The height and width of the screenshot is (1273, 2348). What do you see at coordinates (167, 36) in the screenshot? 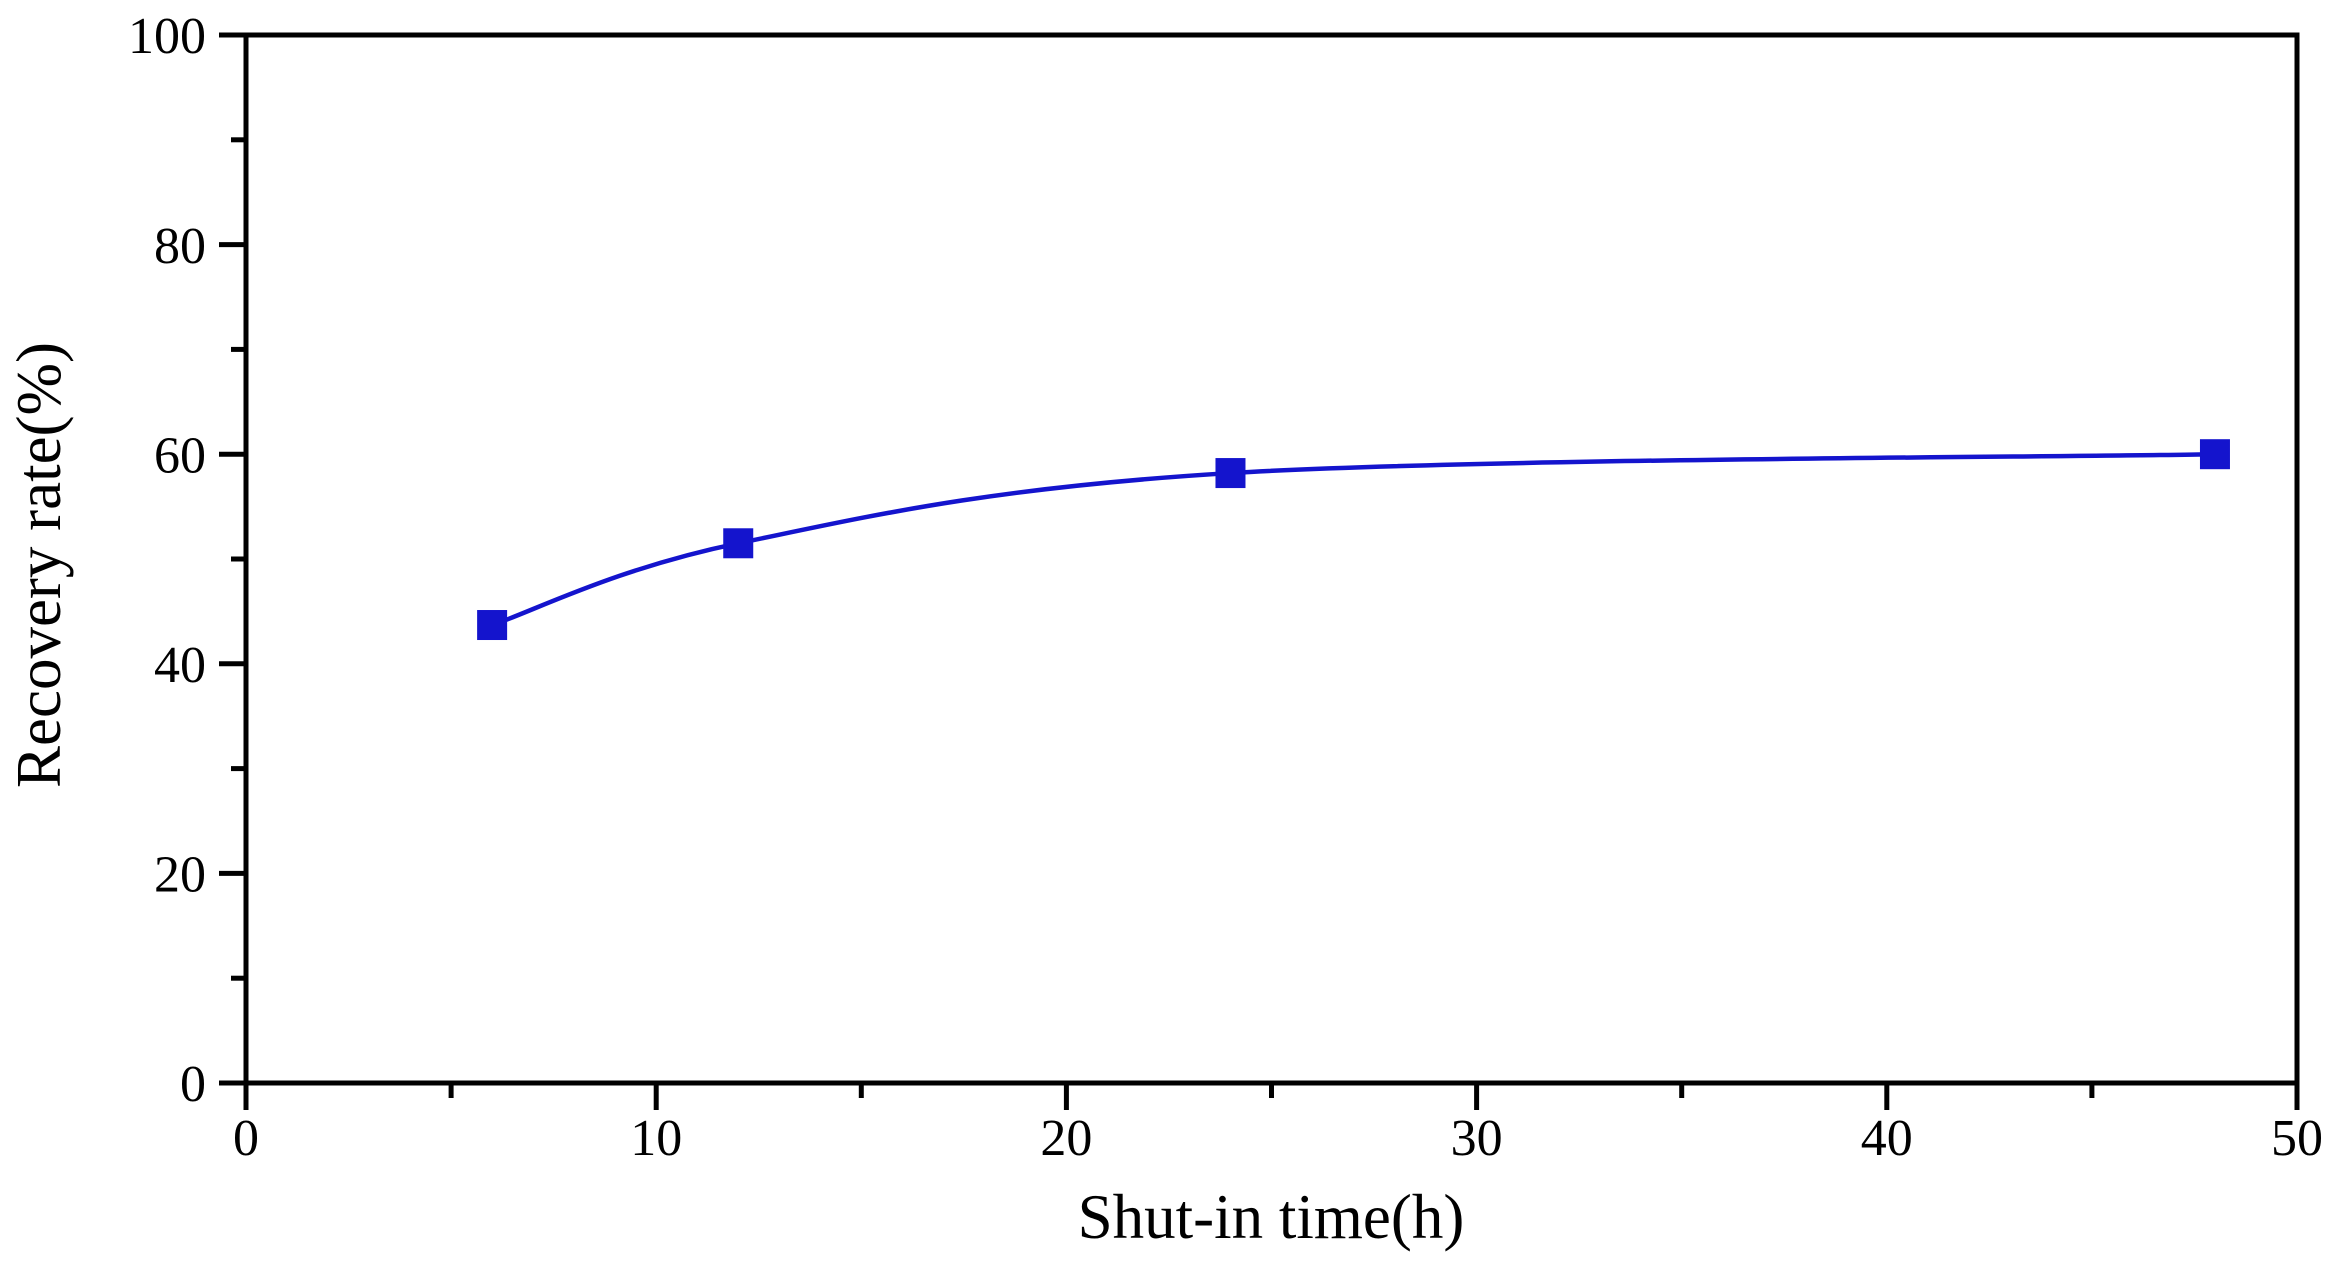
I see `y-tick-label: 100` at bounding box center [167, 36].